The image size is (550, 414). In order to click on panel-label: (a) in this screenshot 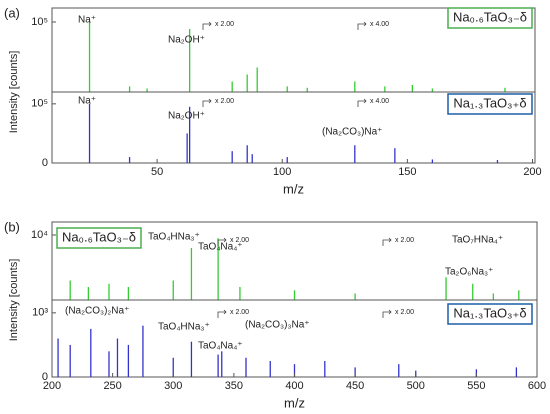, I will do `click(12, 12)`.